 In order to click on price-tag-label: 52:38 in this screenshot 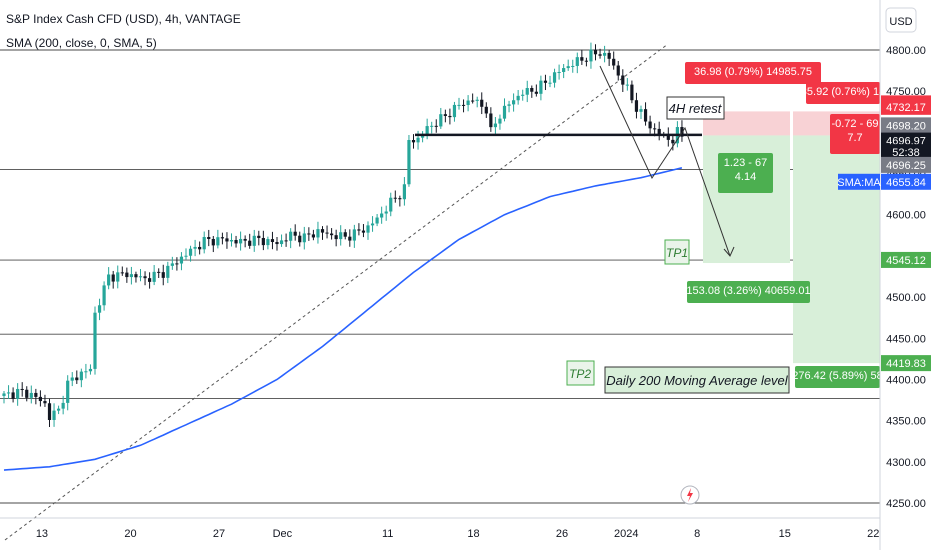, I will do `click(906, 153)`.